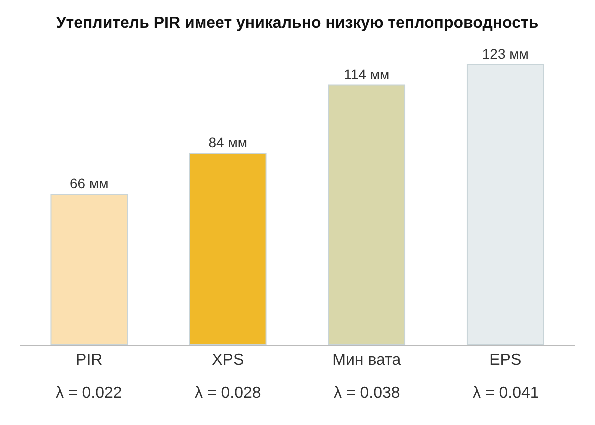 The width and height of the screenshot is (595, 425). I want to click on x-tick-label: PIR, so click(89, 361).